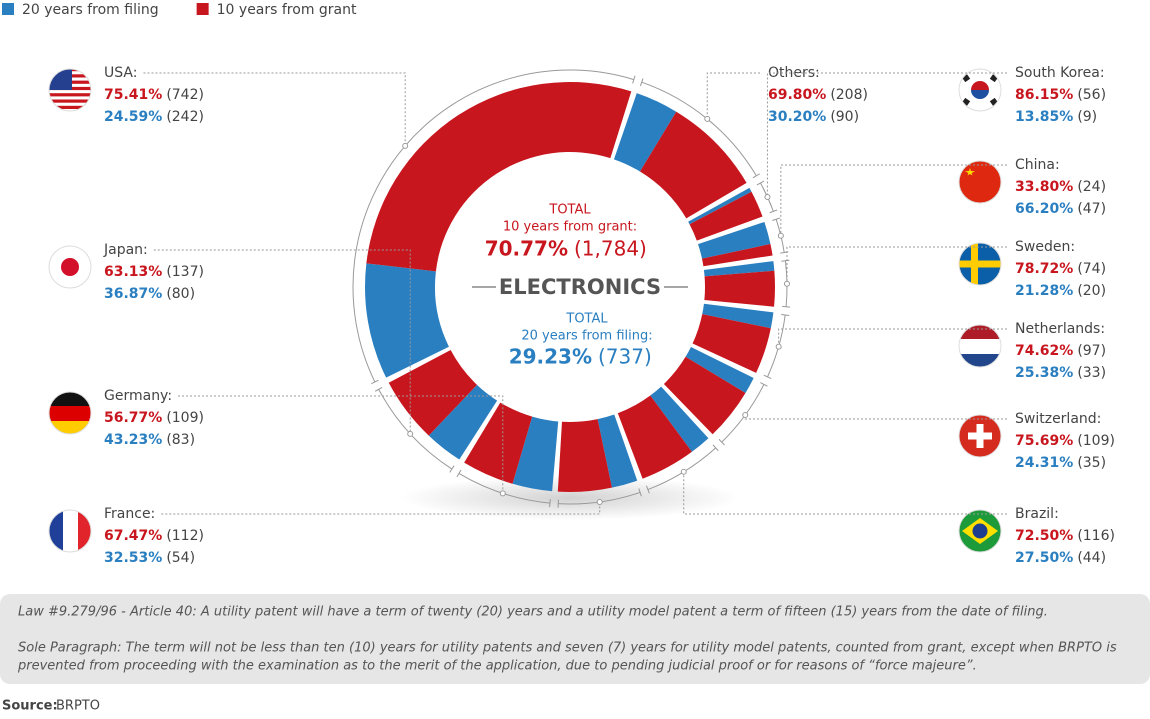 The width and height of the screenshot is (1150, 719). Describe the element at coordinates (1091, 291) in the screenshot. I see `value-label: (20)` at that location.